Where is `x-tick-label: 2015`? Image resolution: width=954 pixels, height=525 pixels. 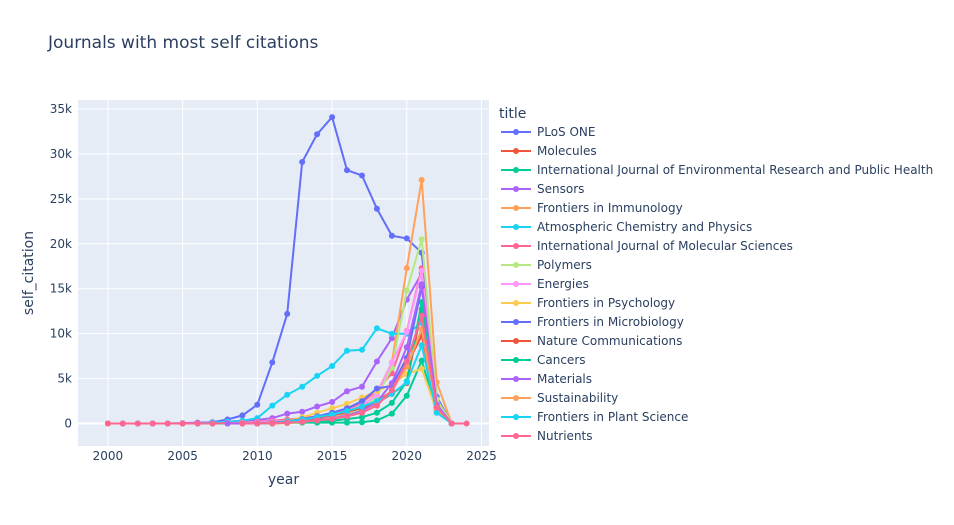
x-tick-label: 2015 is located at coordinates (332, 456).